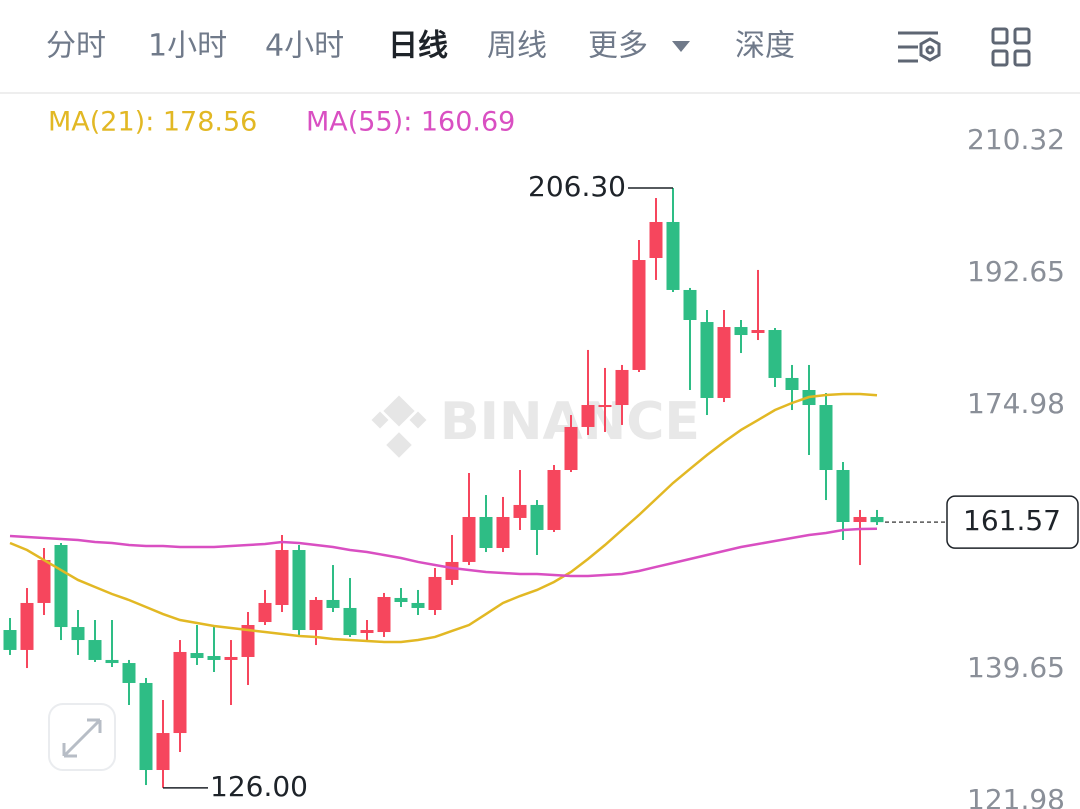  I want to click on y-tick-label: 192.65, so click(1016, 271).